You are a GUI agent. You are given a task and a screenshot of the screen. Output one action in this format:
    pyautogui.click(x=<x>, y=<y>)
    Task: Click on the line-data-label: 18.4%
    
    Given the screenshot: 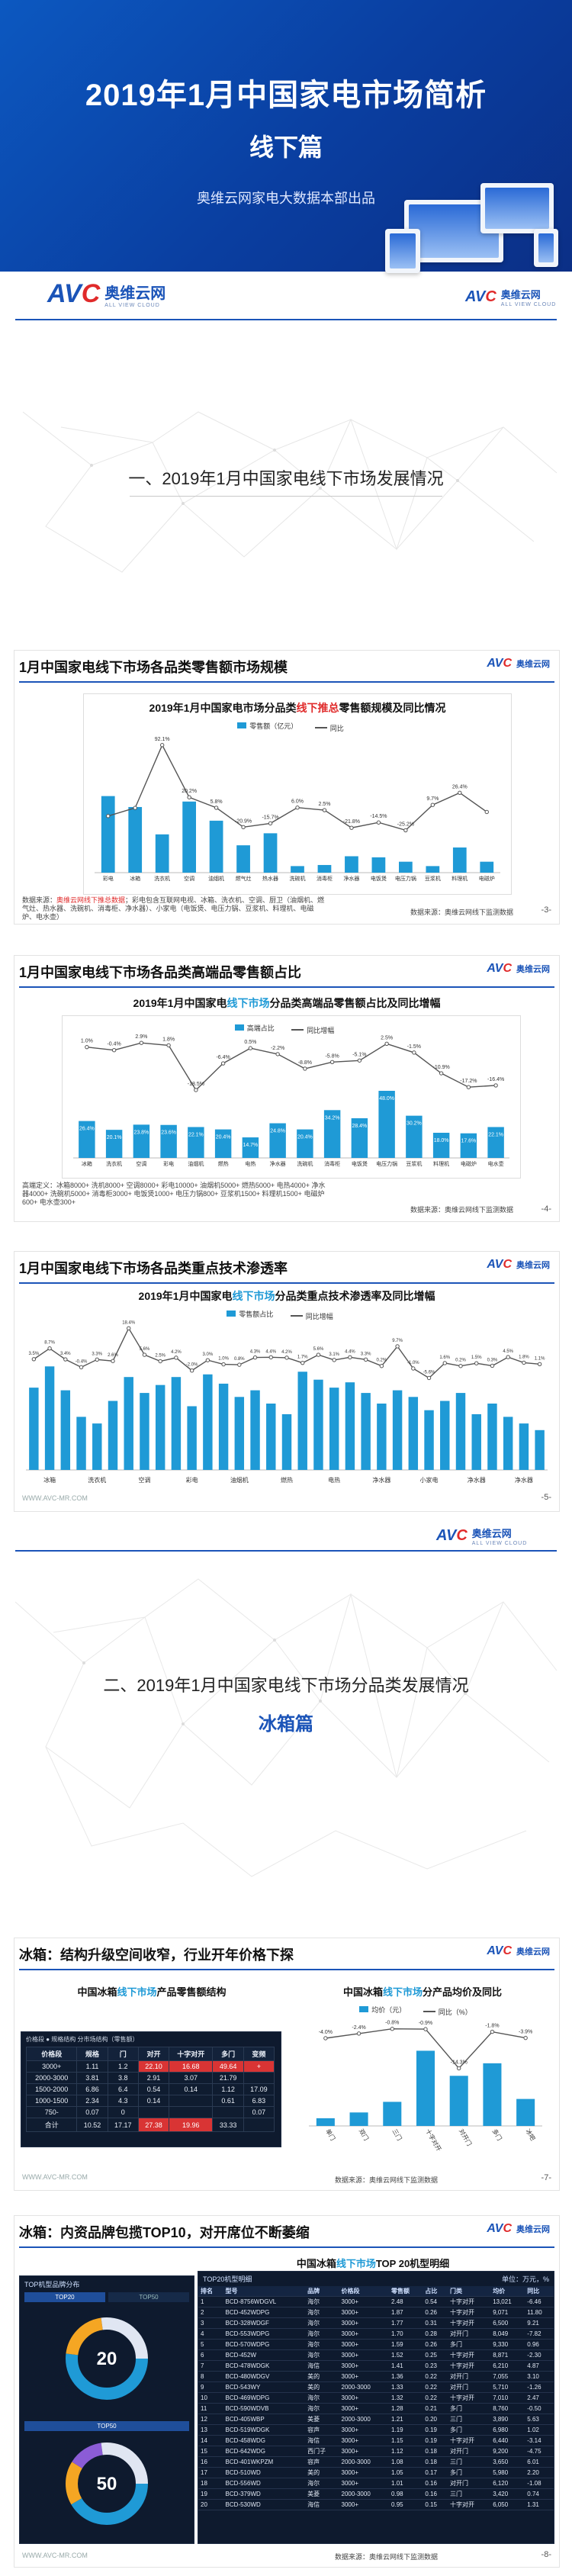 What is the action you would take?
    pyautogui.click(x=129, y=1323)
    